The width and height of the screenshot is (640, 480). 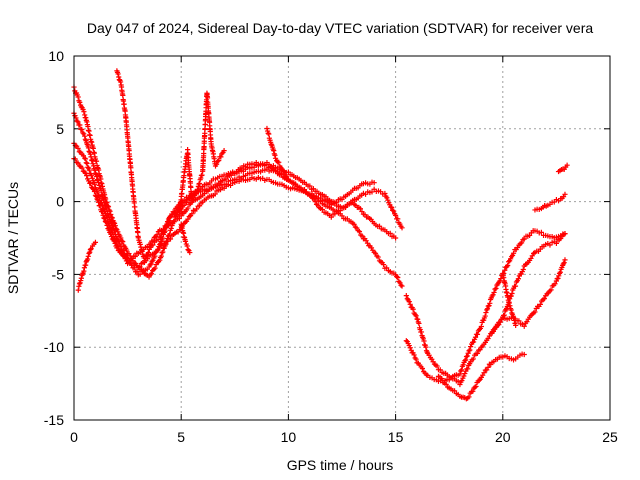 I want to click on y-tick-label: -10, so click(x=54, y=347).